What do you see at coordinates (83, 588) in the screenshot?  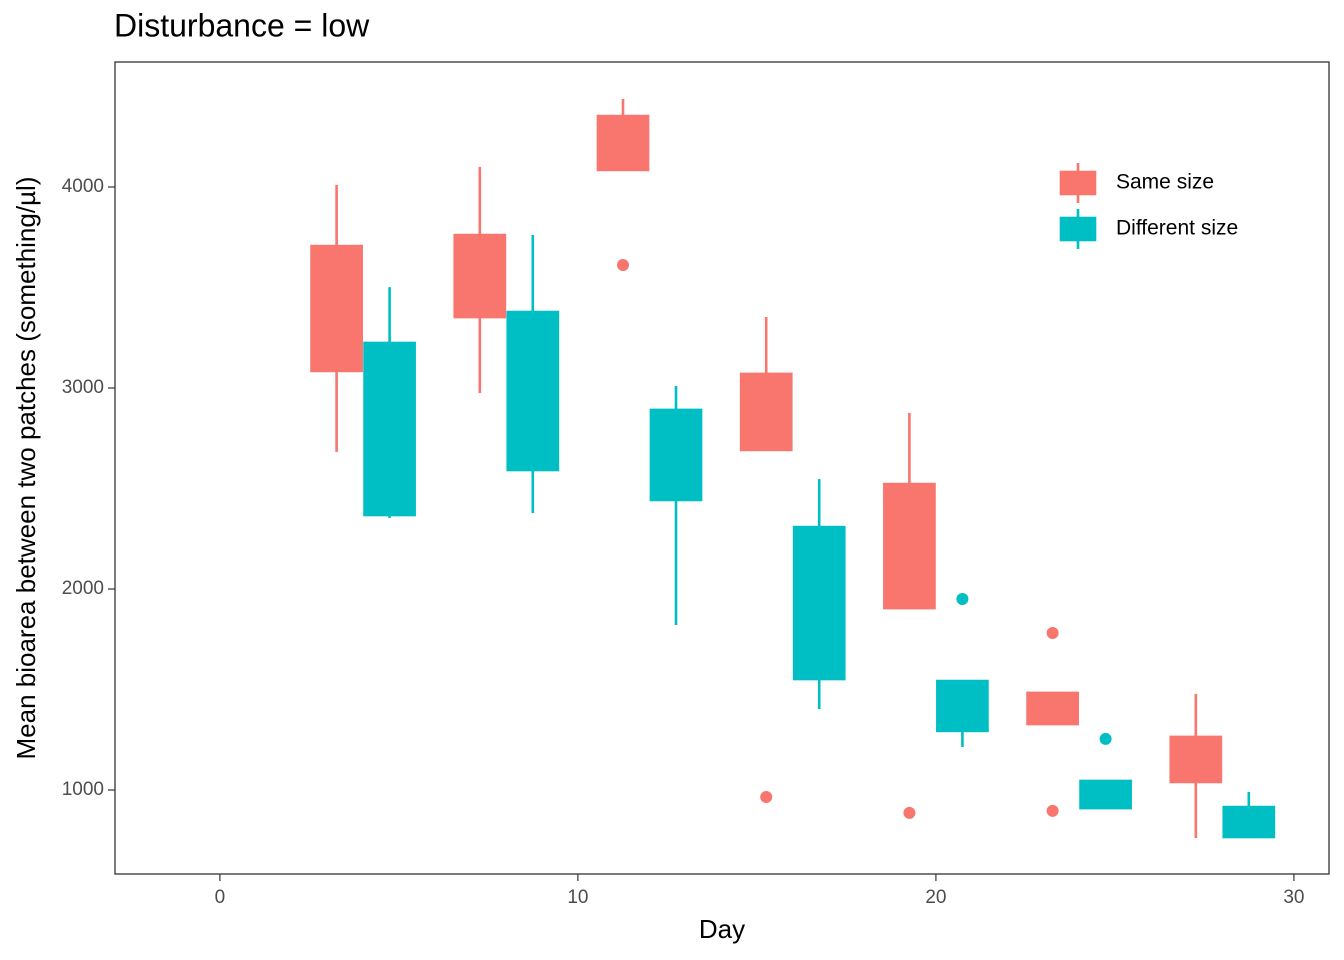 I see `y-tick-label: 2000` at bounding box center [83, 588].